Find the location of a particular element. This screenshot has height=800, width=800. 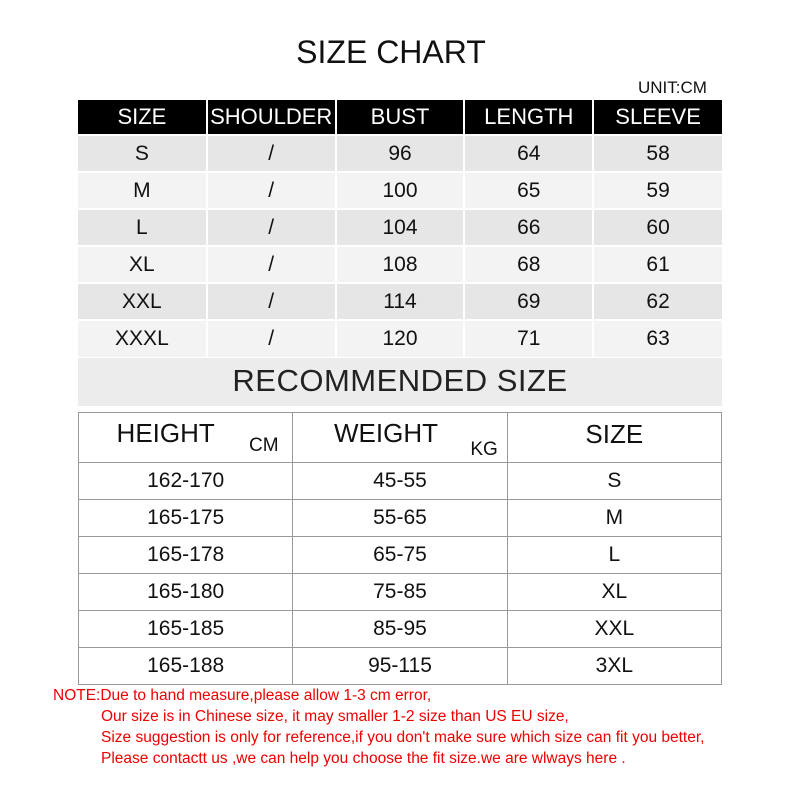

cell-height: 165-178 is located at coordinates (185, 555).